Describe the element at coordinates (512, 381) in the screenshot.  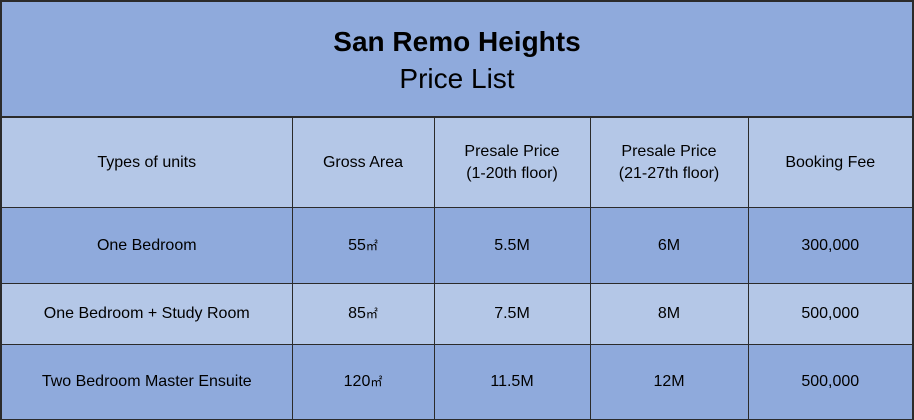
I see `cell-presale-low: 11.5M` at that location.